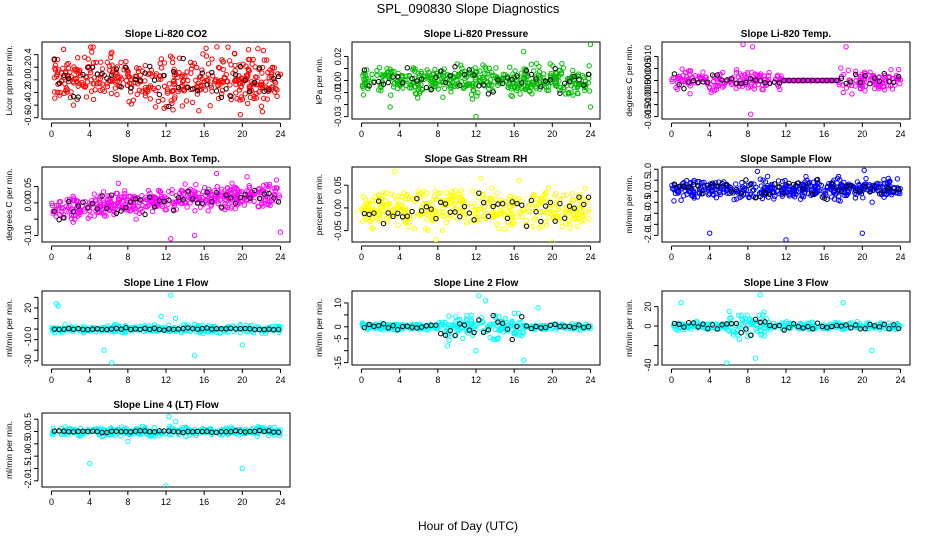  What do you see at coordinates (280, 502) in the screenshot?
I see `x-tick-label: 24` at bounding box center [280, 502].